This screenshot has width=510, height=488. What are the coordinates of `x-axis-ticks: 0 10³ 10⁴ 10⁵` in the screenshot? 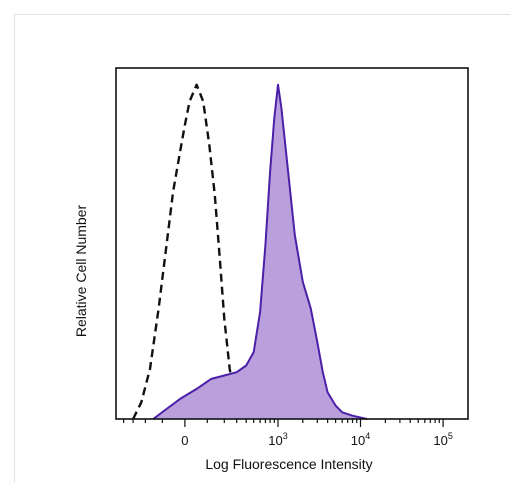 It's located at (287, 433).